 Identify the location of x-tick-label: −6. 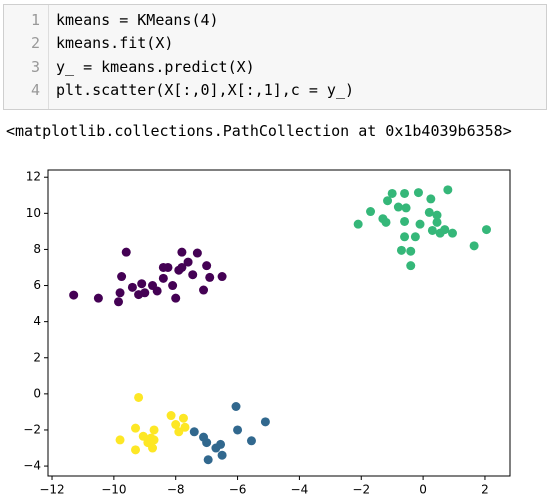
(238, 490).